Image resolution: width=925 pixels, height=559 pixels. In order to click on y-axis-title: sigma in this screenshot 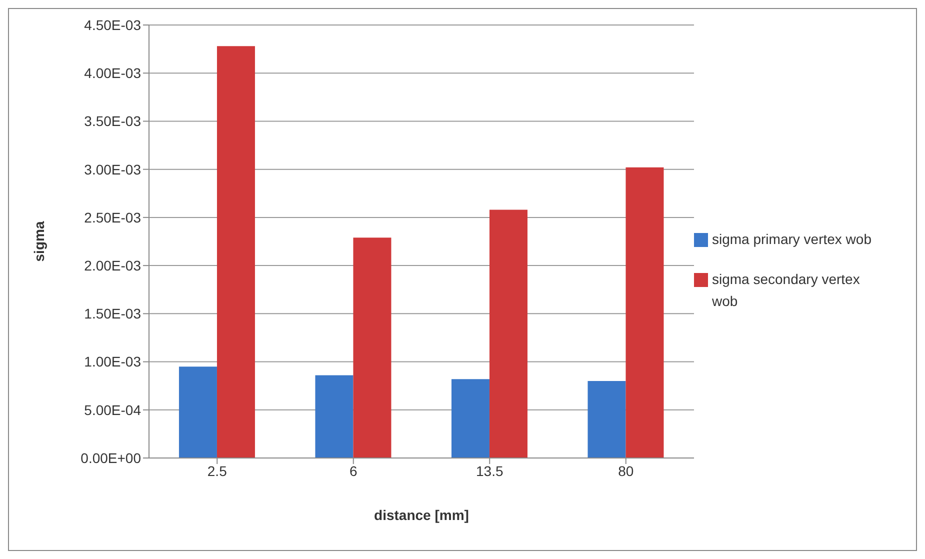, I will do `click(38, 241)`.